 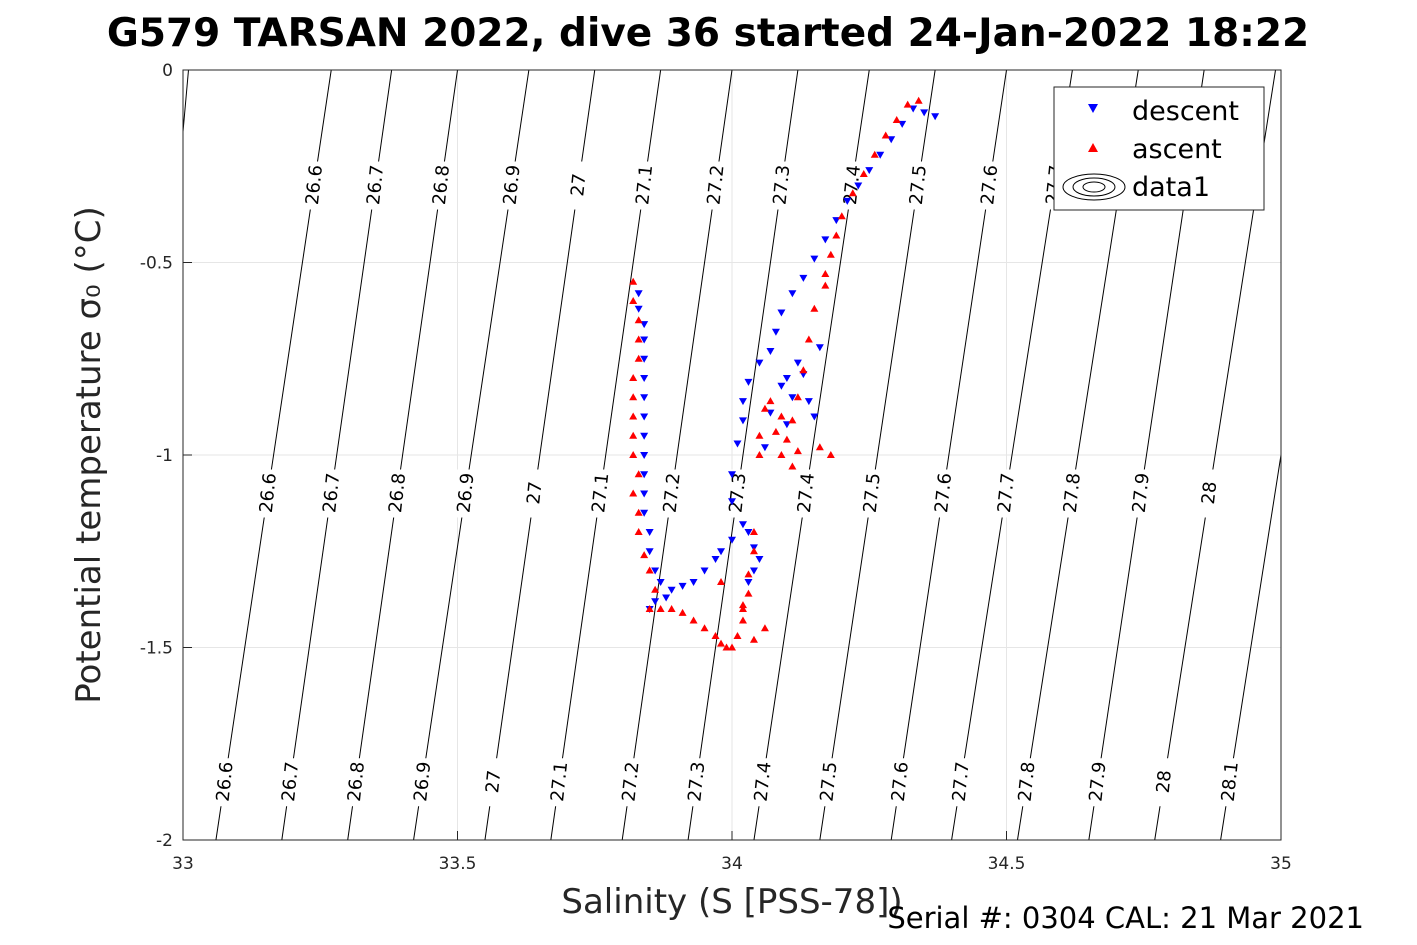 I want to click on contour-label: 27.6, so click(x=900, y=782).